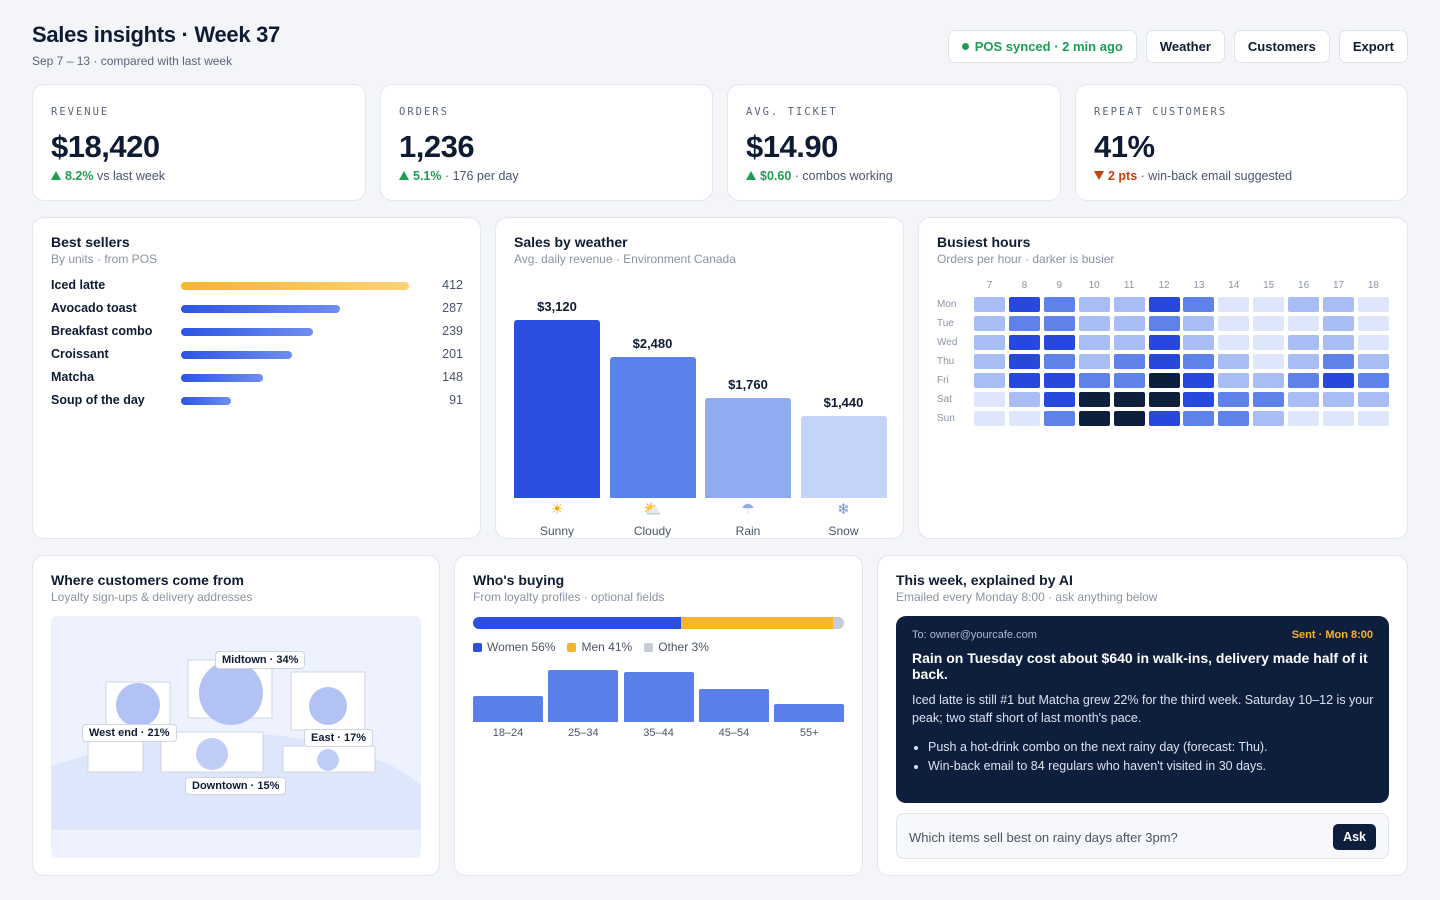 Image resolution: width=1440 pixels, height=900 pixels. Describe the element at coordinates (257, 332) in the screenshot. I see `list-item: Breakfast combo 239` at that location.